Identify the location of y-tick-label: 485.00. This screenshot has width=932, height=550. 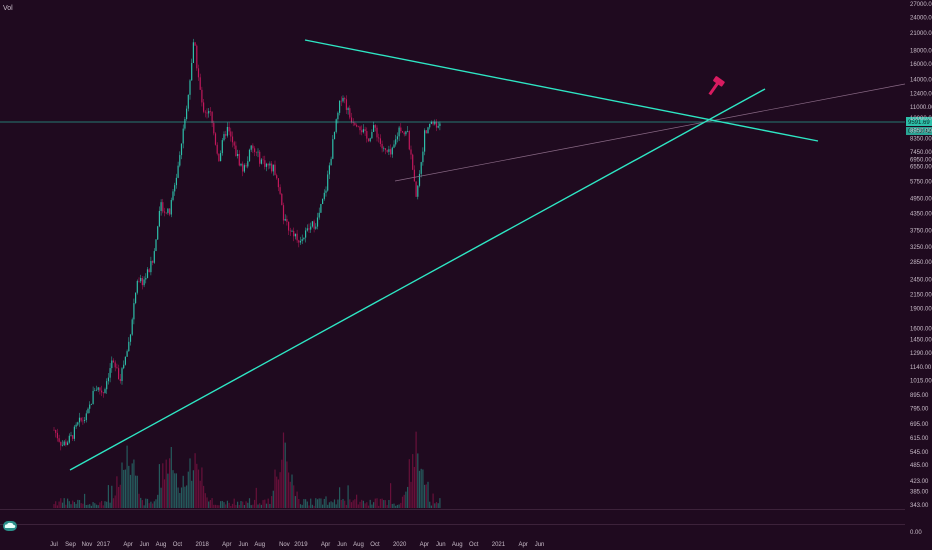
(919, 466).